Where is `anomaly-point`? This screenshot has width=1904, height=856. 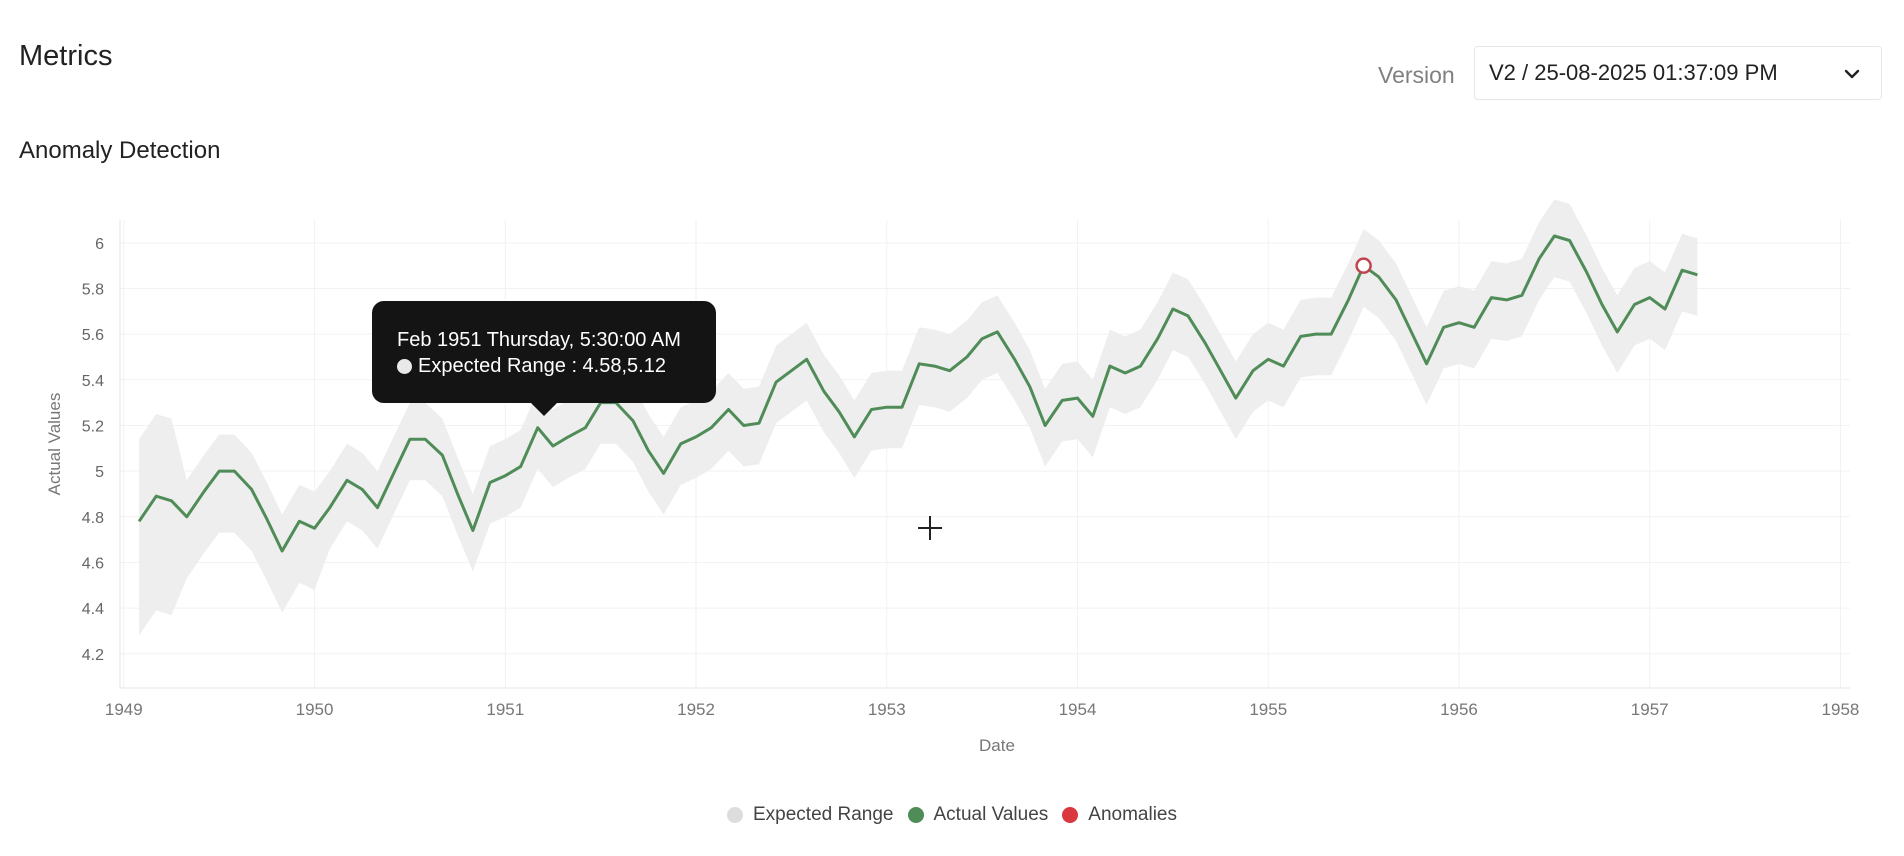
anomaly-point is located at coordinates (1363, 265).